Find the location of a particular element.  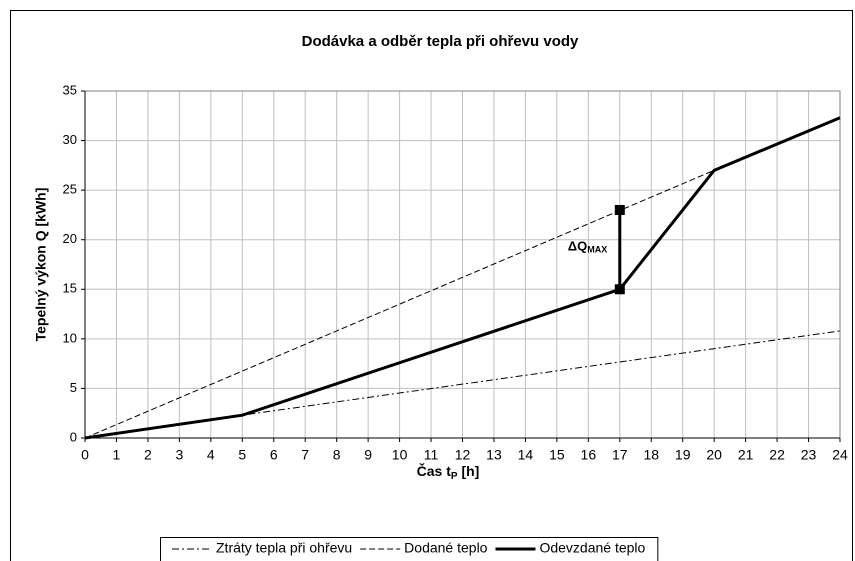

annotation-label: ΔQMAX is located at coordinates (587, 247).